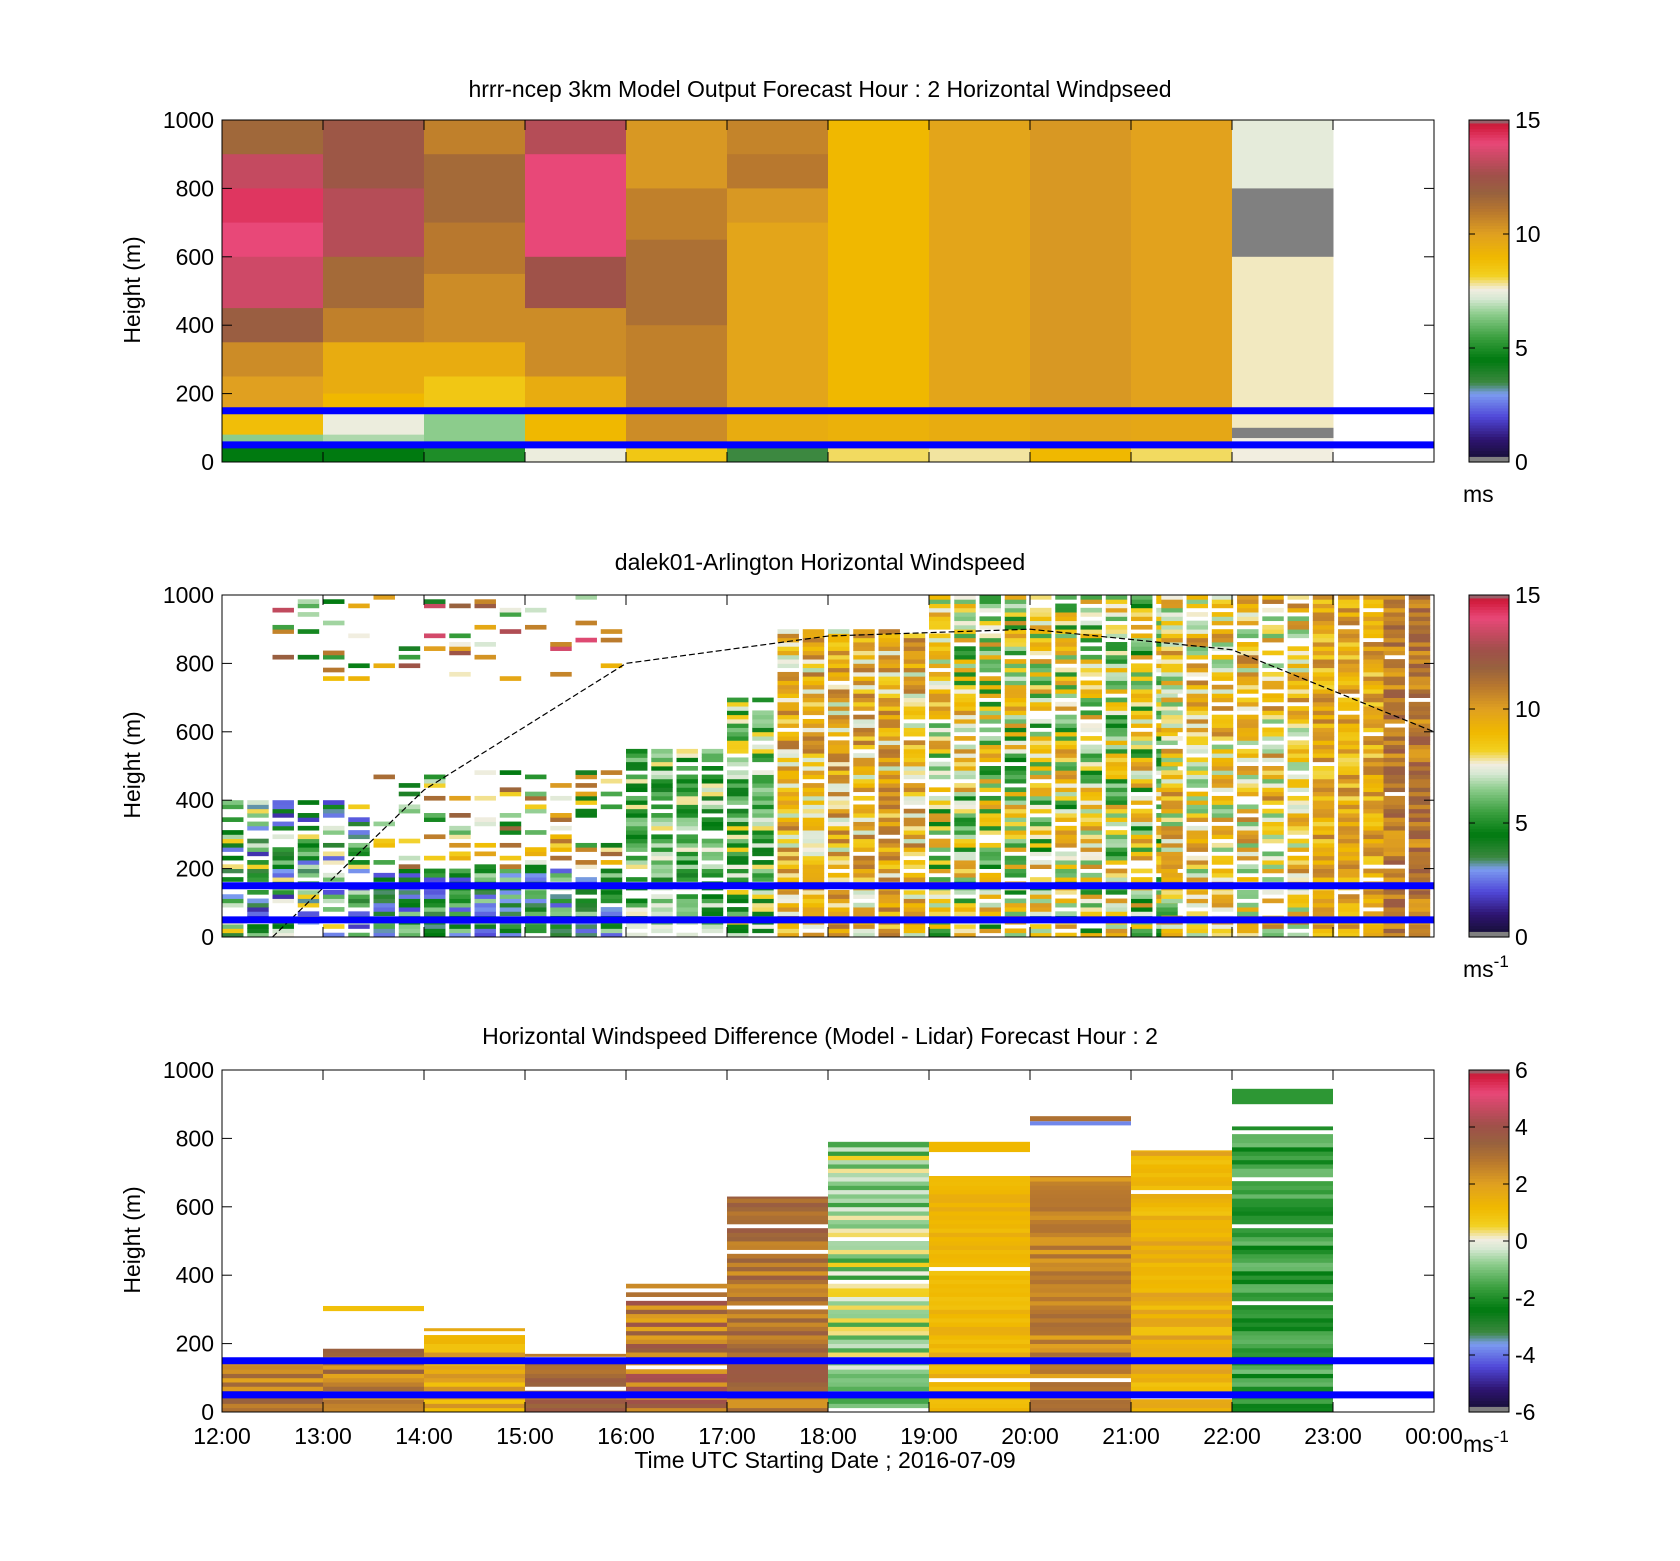  Describe the element at coordinates (1521, 462) in the screenshot. I see `colorbar-tick-label: 0` at that location.